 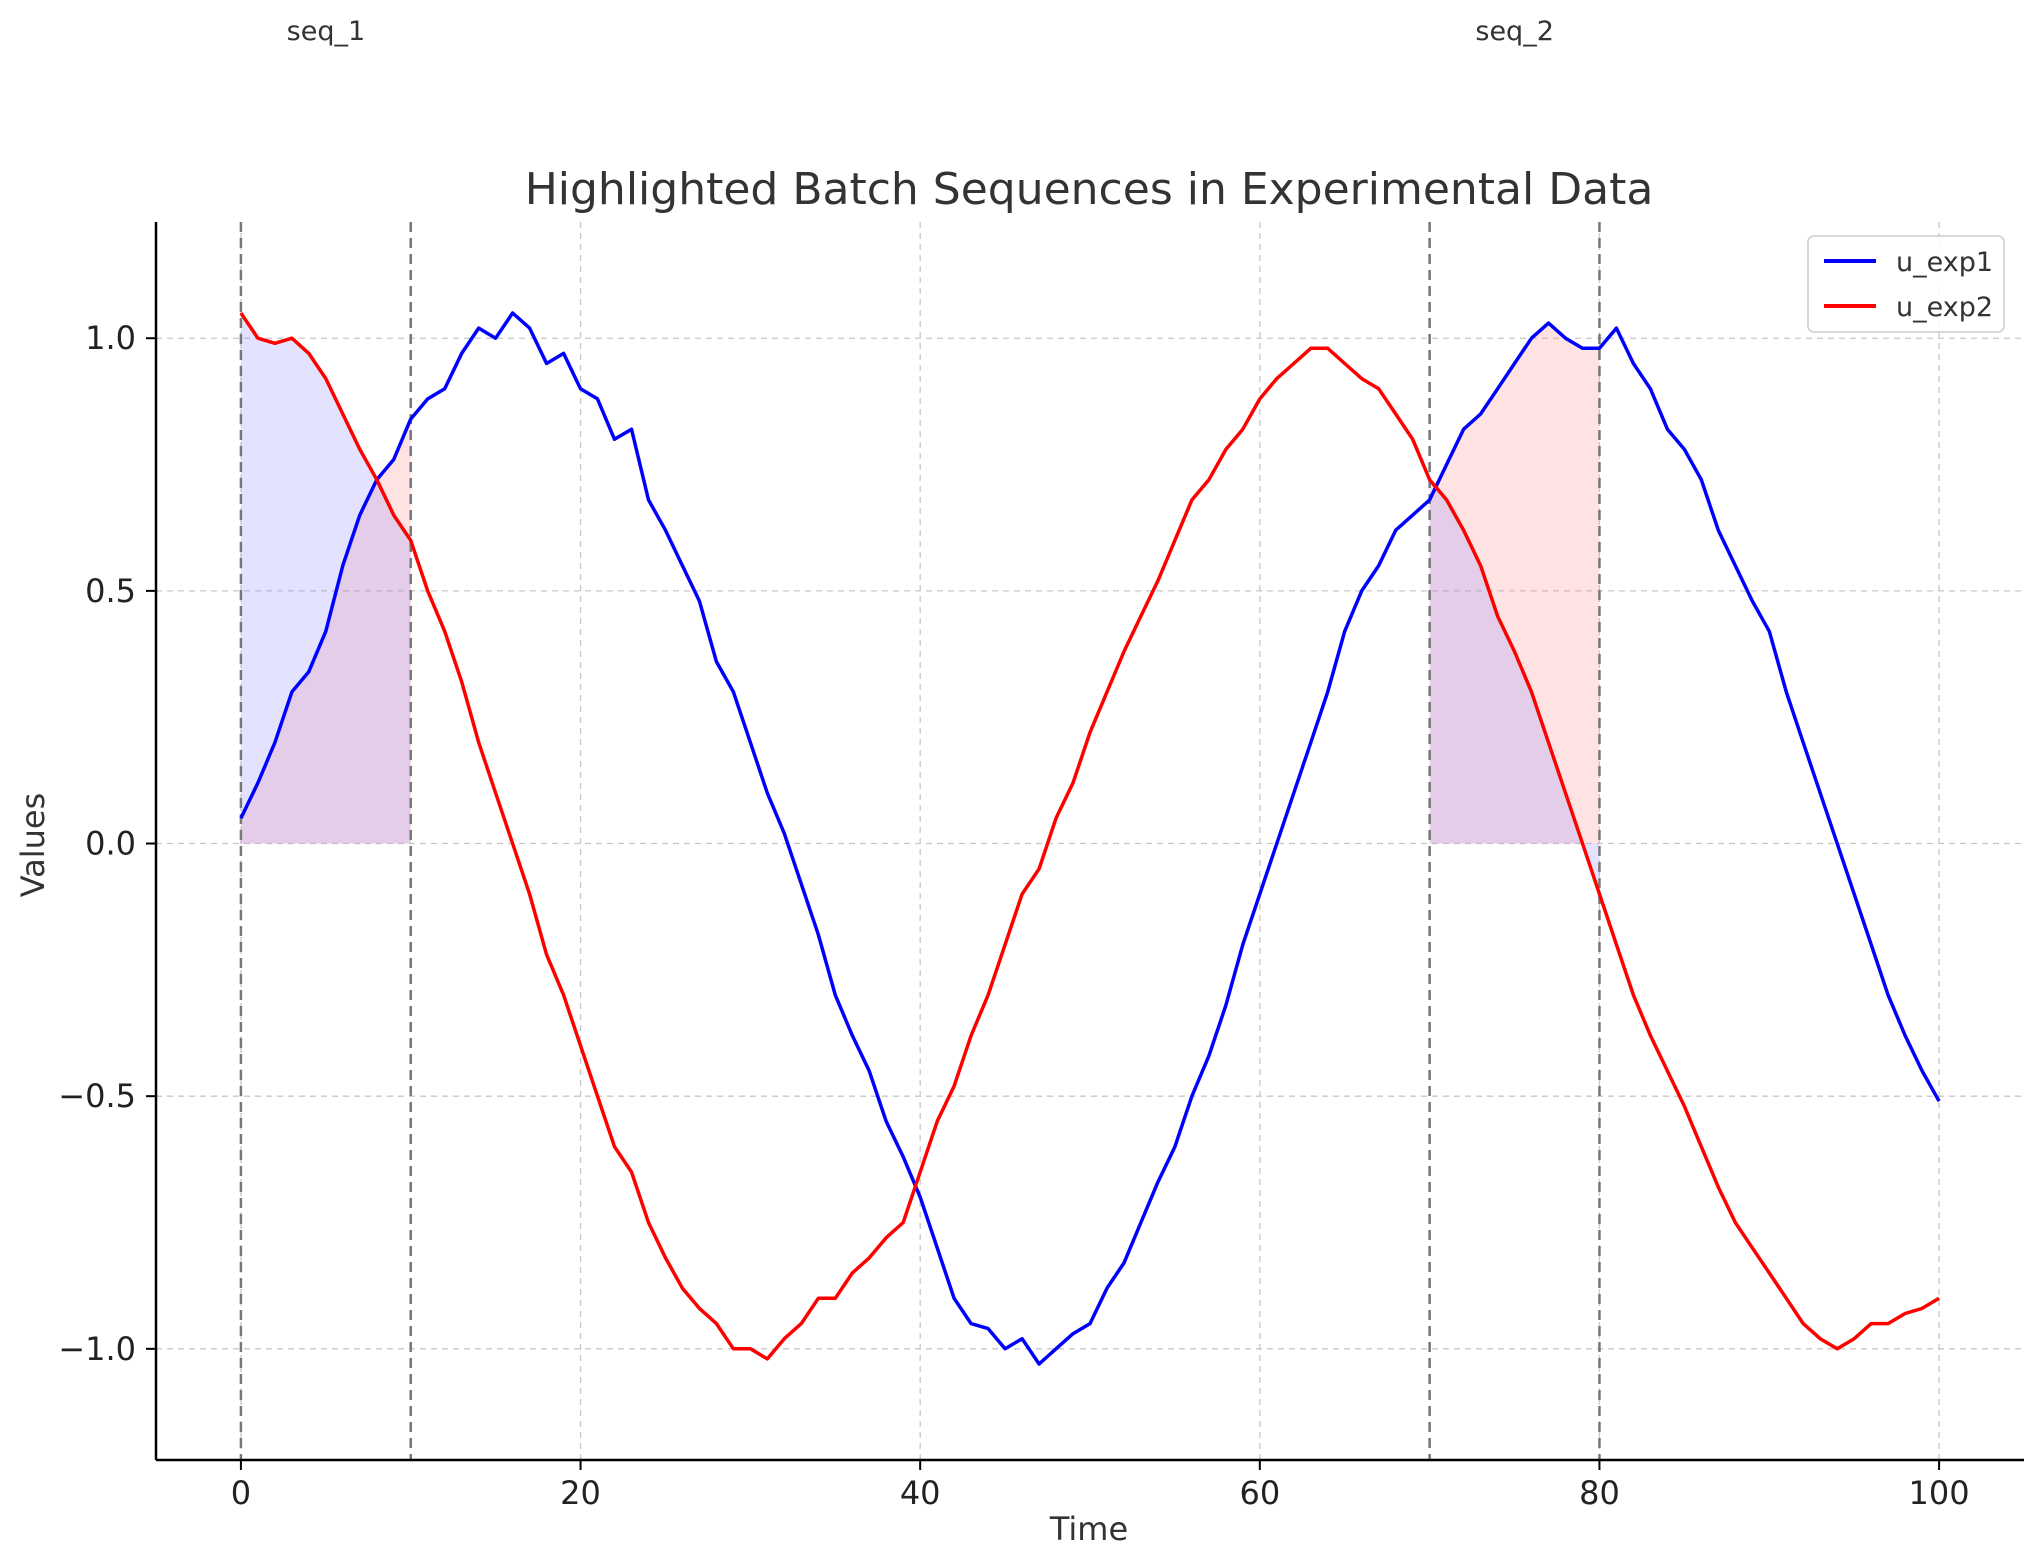 What do you see at coordinates (326, 31) in the screenshot?
I see `highlight-label-seq_1: seq_1` at bounding box center [326, 31].